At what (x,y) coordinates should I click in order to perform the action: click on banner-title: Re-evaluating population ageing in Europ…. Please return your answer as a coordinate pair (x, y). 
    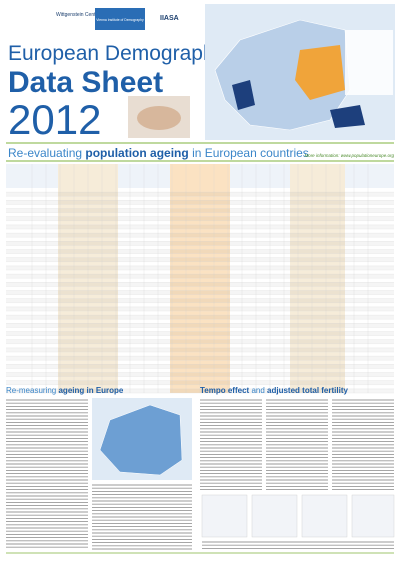
    Looking at the image, I should click on (158, 153).